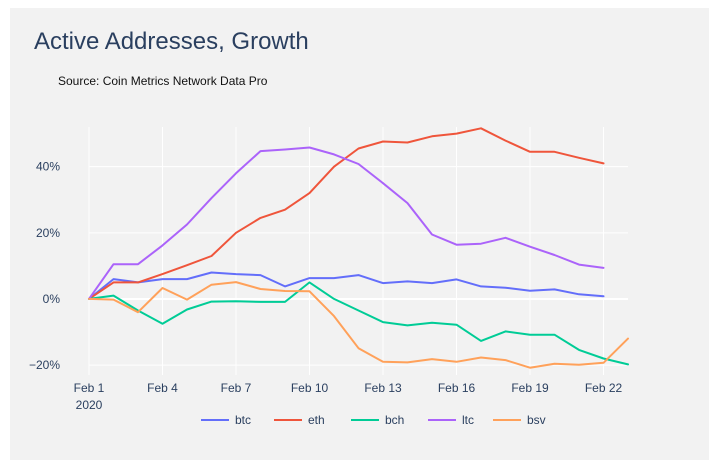 The image size is (724, 468). Describe the element at coordinates (383, 388) in the screenshot. I see `x-tick-label: Feb 13` at that location.